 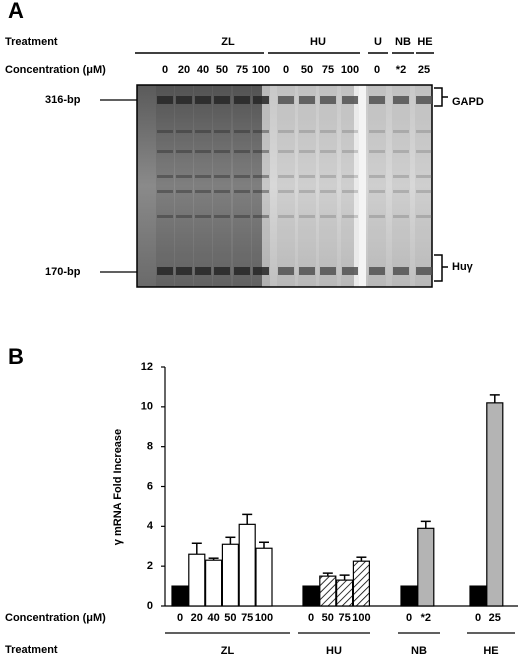 What do you see at coordinates (63, 100) in the screenshot?
I see `marker-label: 316-bp` at bounding box center [63, 100].